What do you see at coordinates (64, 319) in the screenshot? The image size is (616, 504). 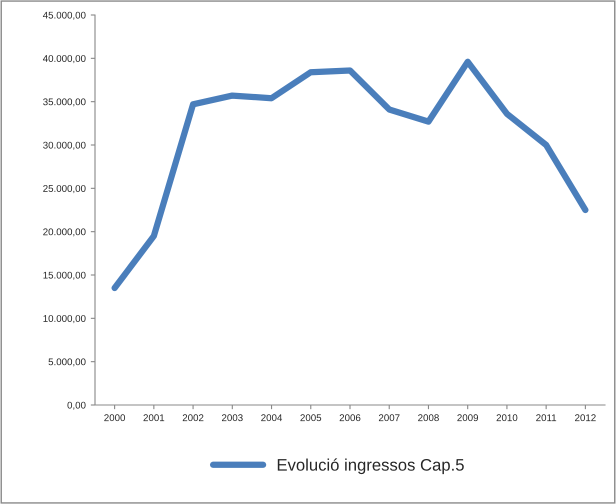 I see `y-tick-label: 10.000,00` at bounding box center [64, 319].